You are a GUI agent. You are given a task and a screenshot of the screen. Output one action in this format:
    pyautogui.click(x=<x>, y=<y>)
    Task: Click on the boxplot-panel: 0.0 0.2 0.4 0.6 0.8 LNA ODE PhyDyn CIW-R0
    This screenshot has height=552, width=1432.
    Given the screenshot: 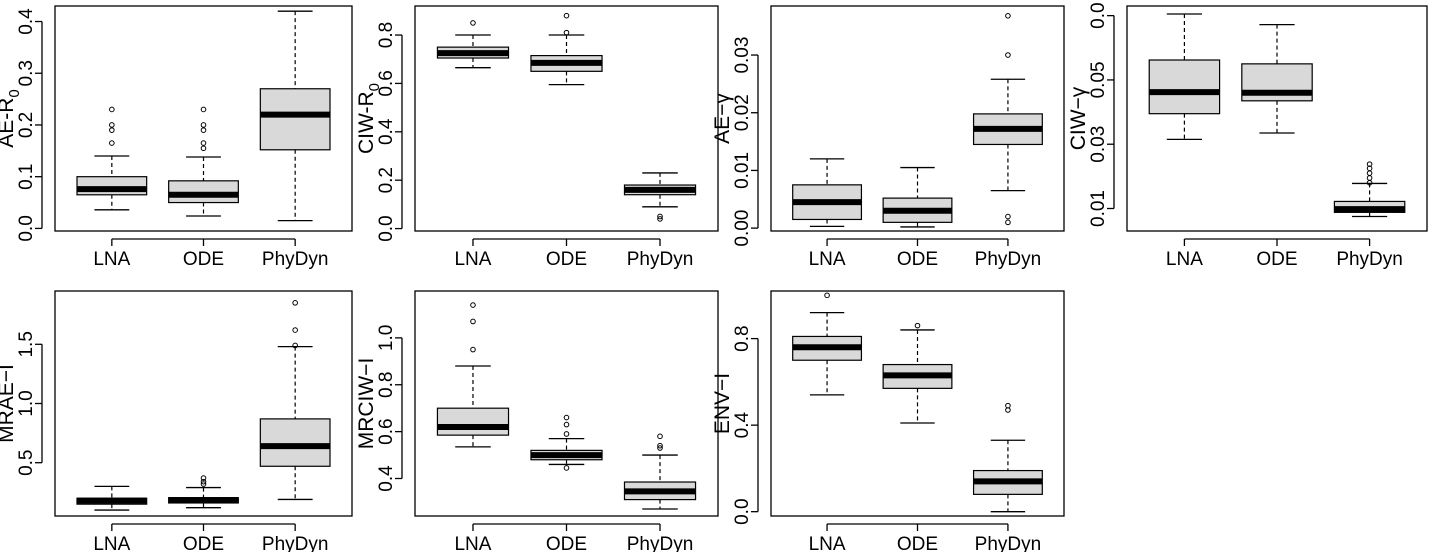 What is the action you would take?
    pyautogui.click(x=537, y=137)
    